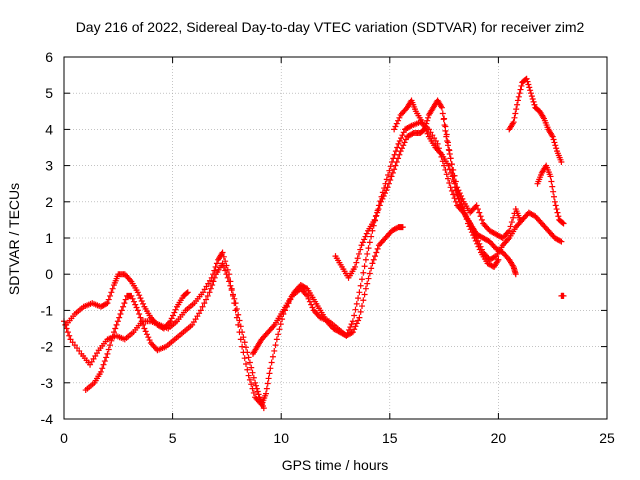  I want to click on x-tick-label: 15, so click(390, 438).